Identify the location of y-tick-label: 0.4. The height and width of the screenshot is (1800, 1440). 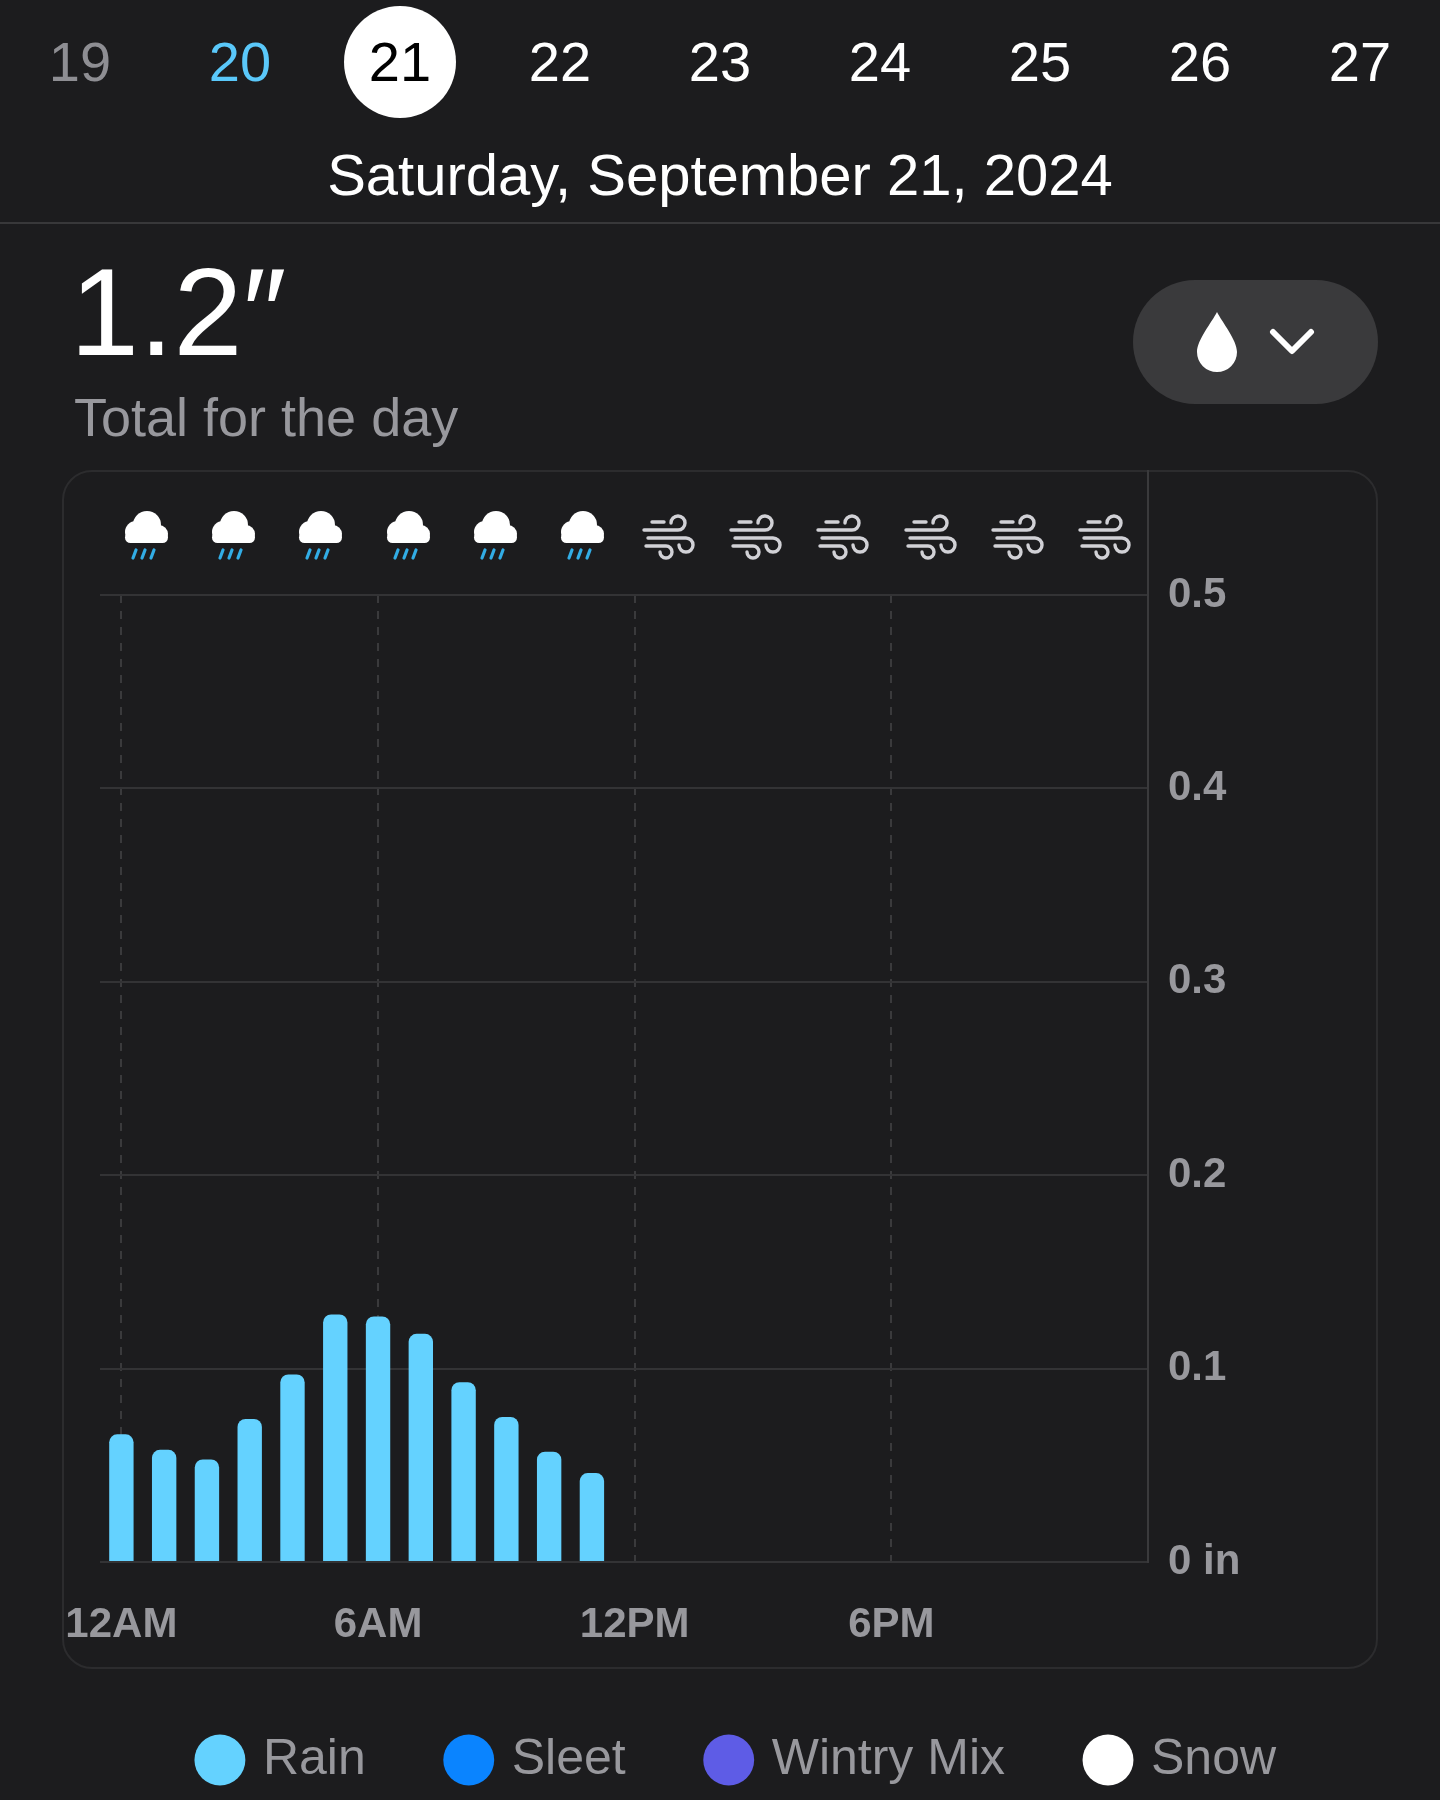
(1198, 785).